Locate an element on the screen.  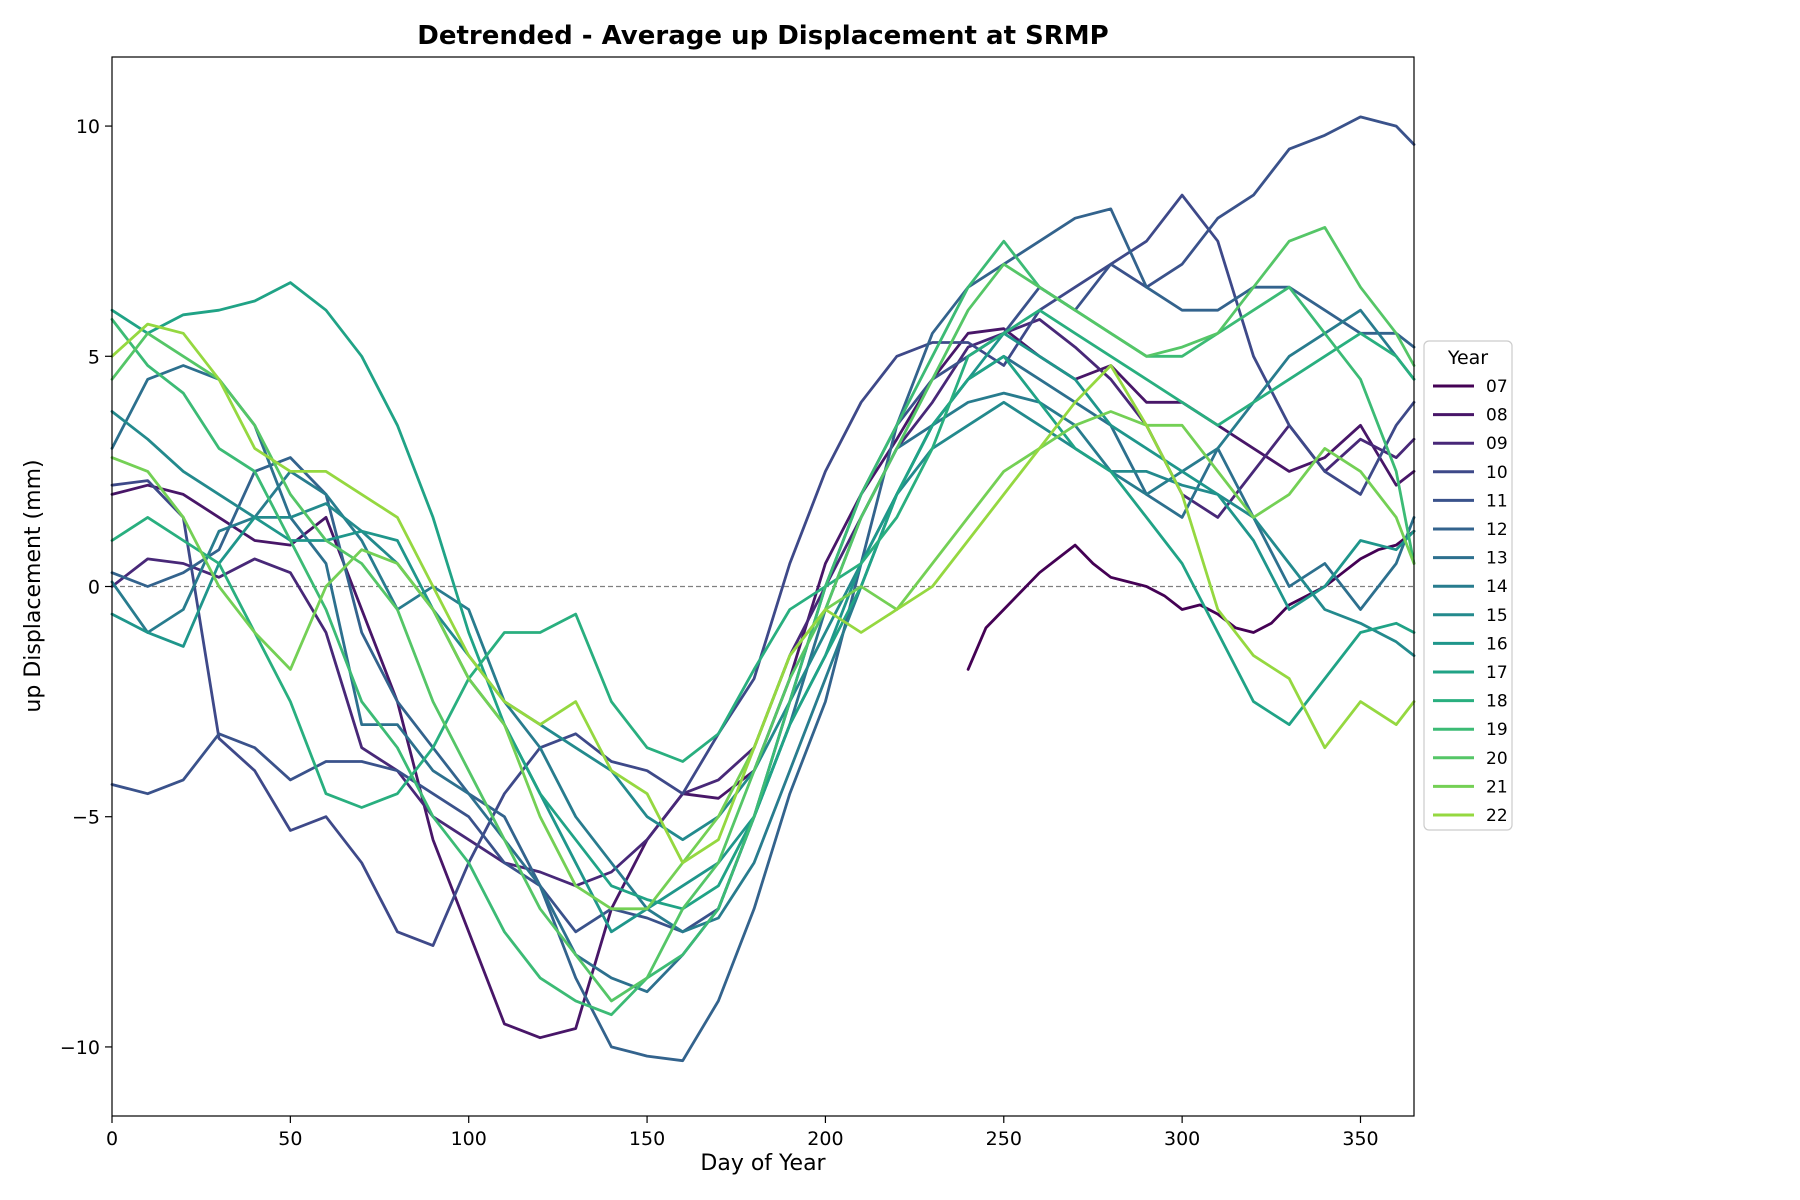
legend-label-21: 21 is located at coordinates (1497, 787).